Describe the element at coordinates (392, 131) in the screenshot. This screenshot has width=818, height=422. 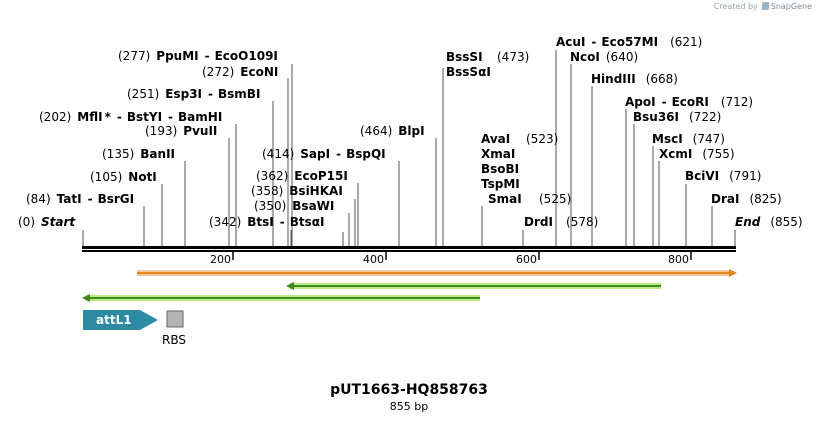
I see `site-blpi: (464) BlpI` at that location.